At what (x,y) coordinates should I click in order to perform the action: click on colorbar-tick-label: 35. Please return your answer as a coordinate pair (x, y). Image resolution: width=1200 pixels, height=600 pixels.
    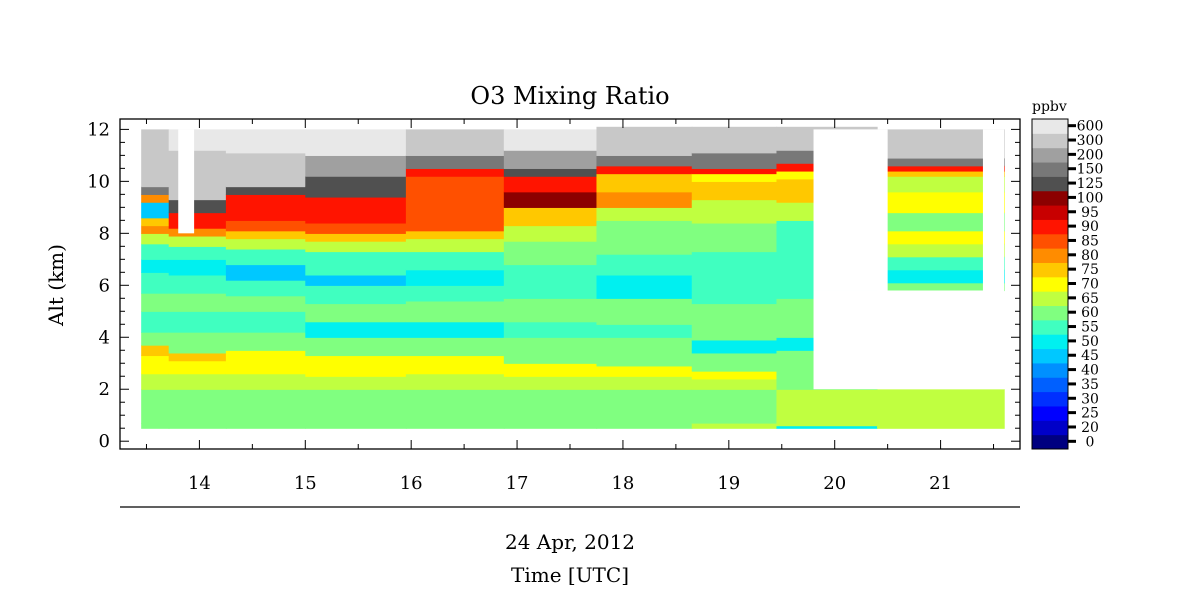
    Looking at the image, I should click on (1090, 385).